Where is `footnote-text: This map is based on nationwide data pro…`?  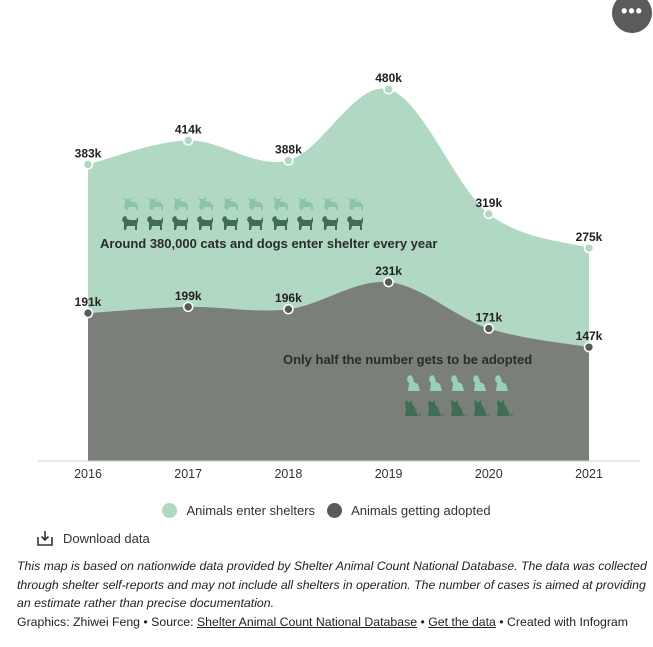
footnote-text: This map is based on nationwide data pro… is located at coordinates (332, 584).